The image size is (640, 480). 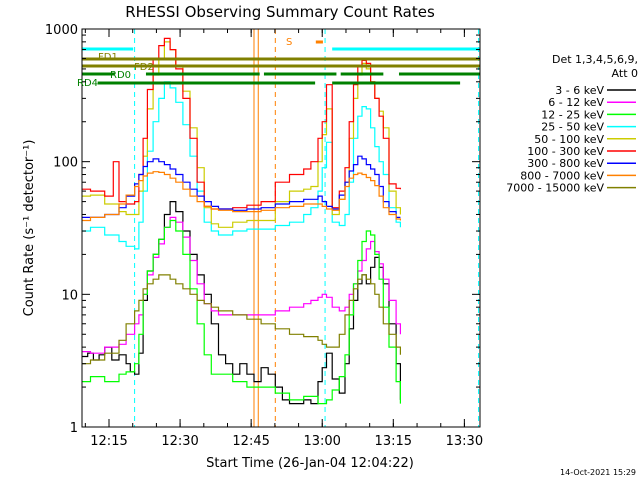 I want to click on legend-header: Det 1,3,4,5,6,9,, so click(x=595, y=59).